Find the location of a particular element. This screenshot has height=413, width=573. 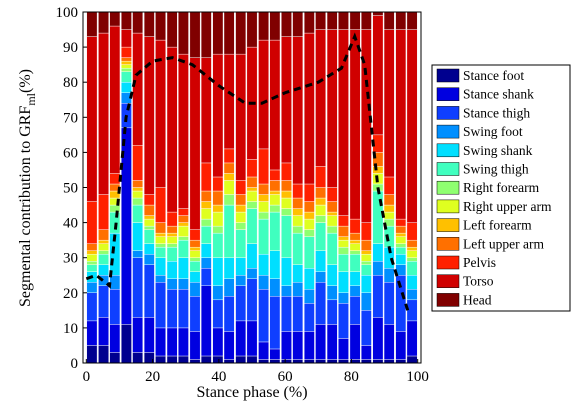

y-tick-label: 90 is located at coordinates (70, 48).